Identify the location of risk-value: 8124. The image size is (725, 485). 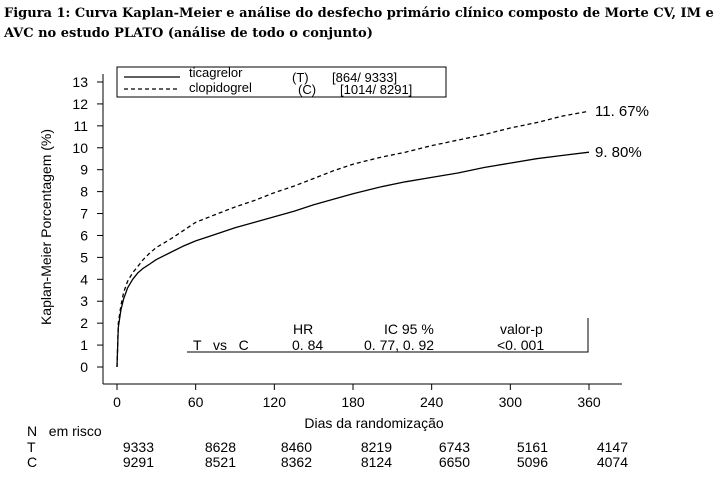
(376, 462).